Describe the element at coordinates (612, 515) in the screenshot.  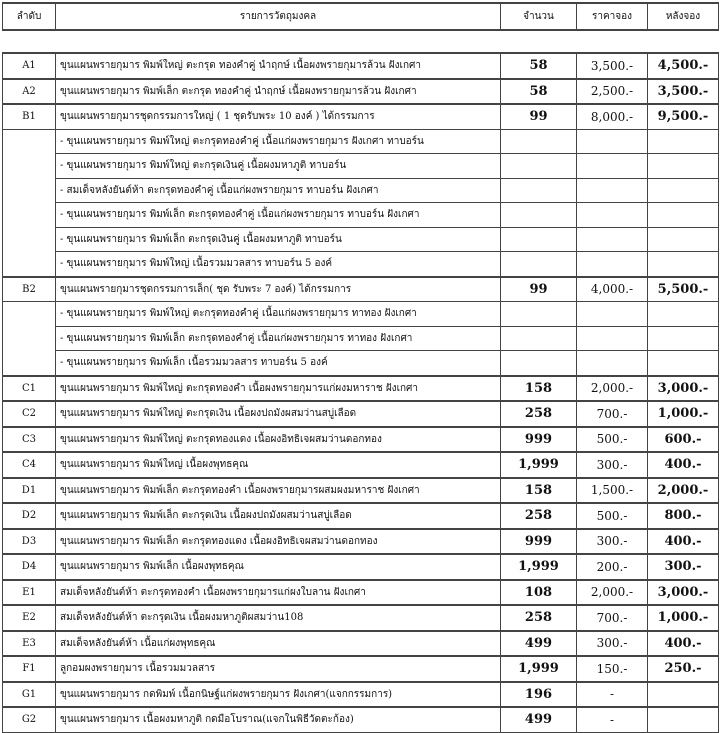
I see `cell-price: 500.-` at that location.